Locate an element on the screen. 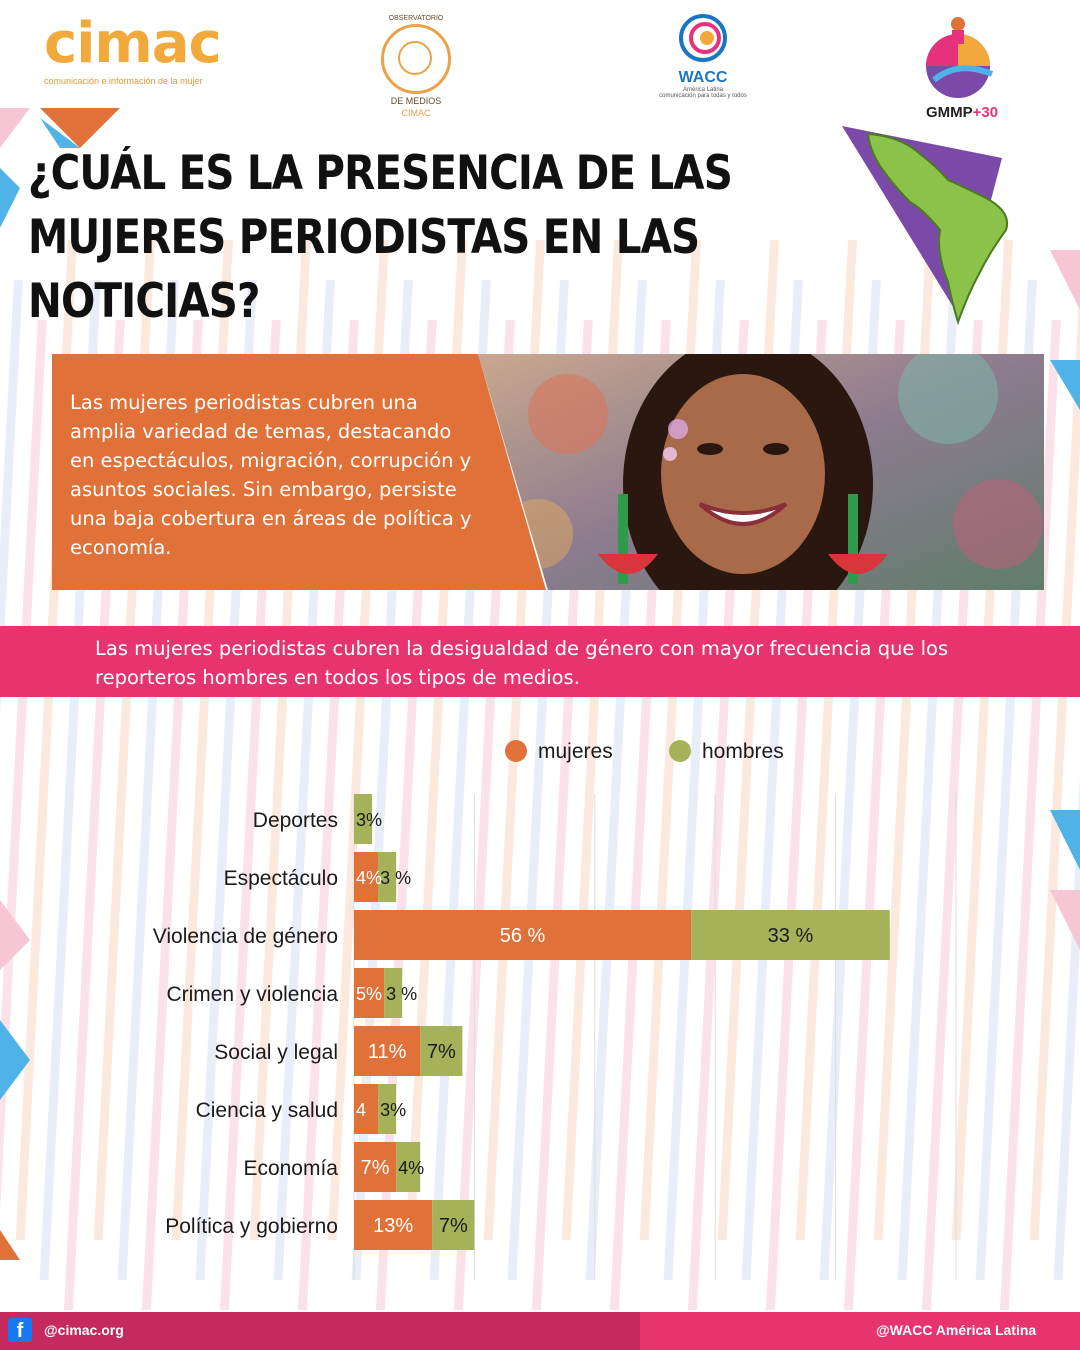 The height and width of the screenshot is (1350, 1080). data-label-mujeres: 56 % is located at coordinates (523, 936).